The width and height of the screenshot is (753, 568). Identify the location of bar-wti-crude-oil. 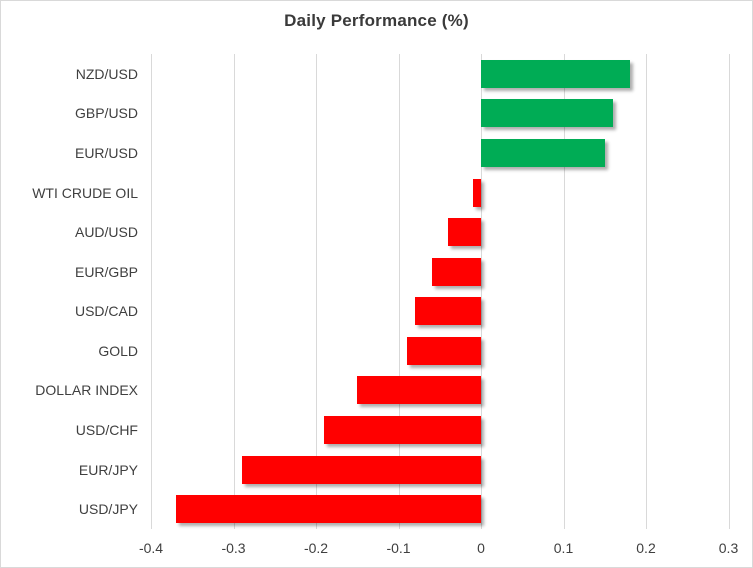
(476, 192).